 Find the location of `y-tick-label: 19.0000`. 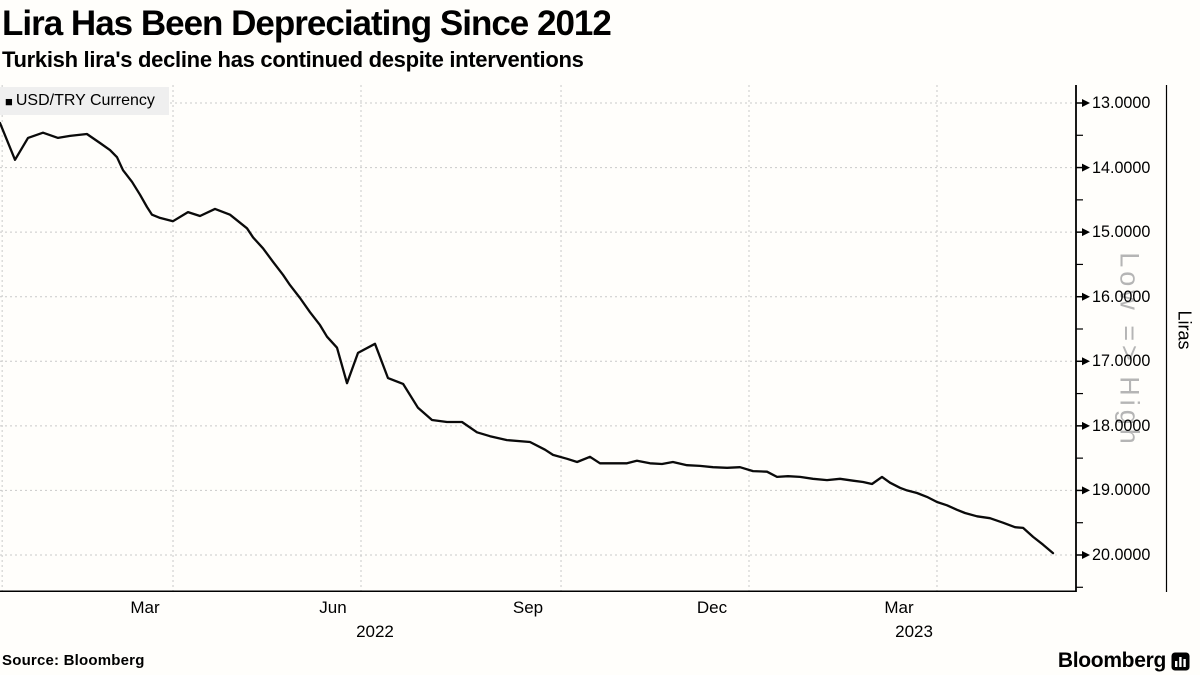

y-tick-label: 19.0000 is located at coordinates (1121, 490).